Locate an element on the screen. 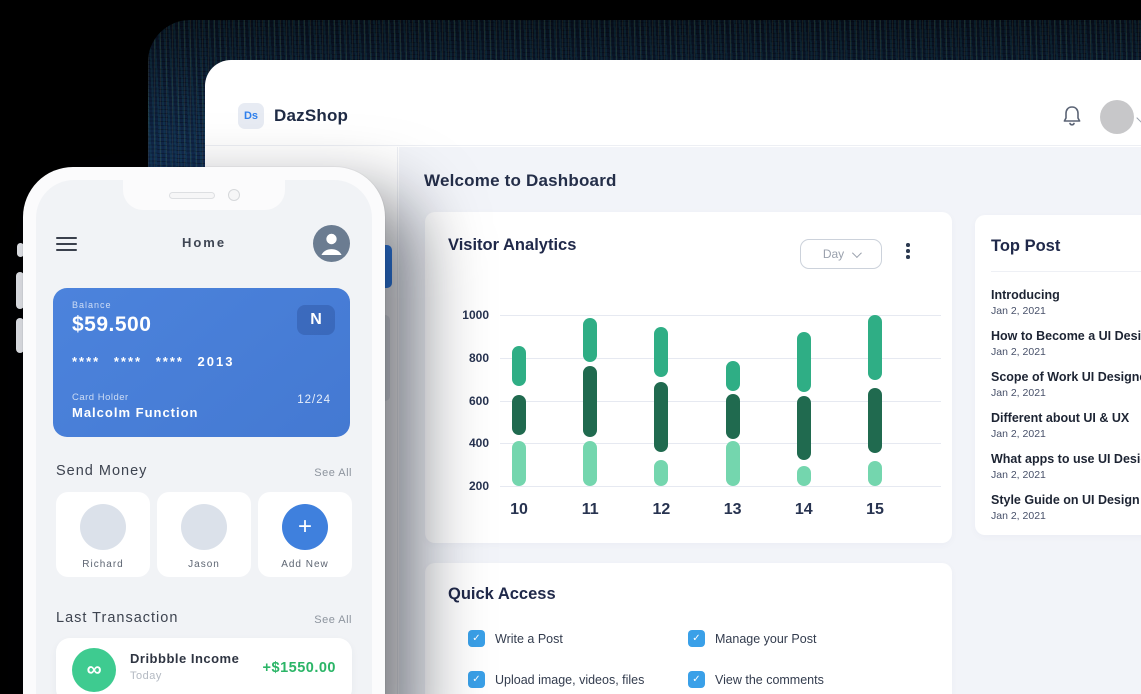 This screenshot has width=1141, height=694. chart-y-labels: 200 400 600 800 1000 is located at coordinates (457, 400).